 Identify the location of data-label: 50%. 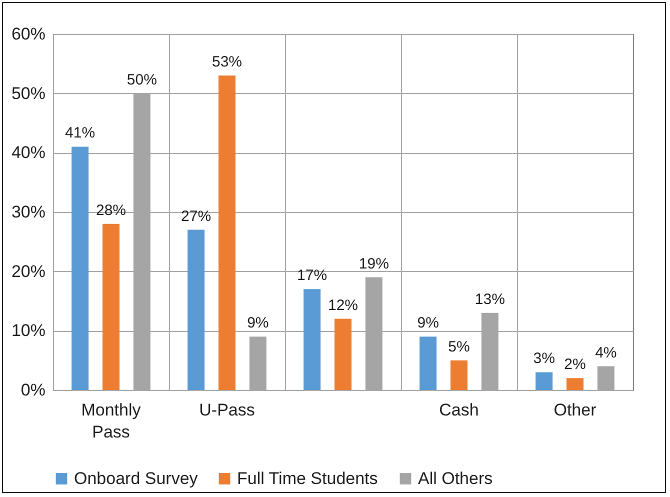
(141, 79).